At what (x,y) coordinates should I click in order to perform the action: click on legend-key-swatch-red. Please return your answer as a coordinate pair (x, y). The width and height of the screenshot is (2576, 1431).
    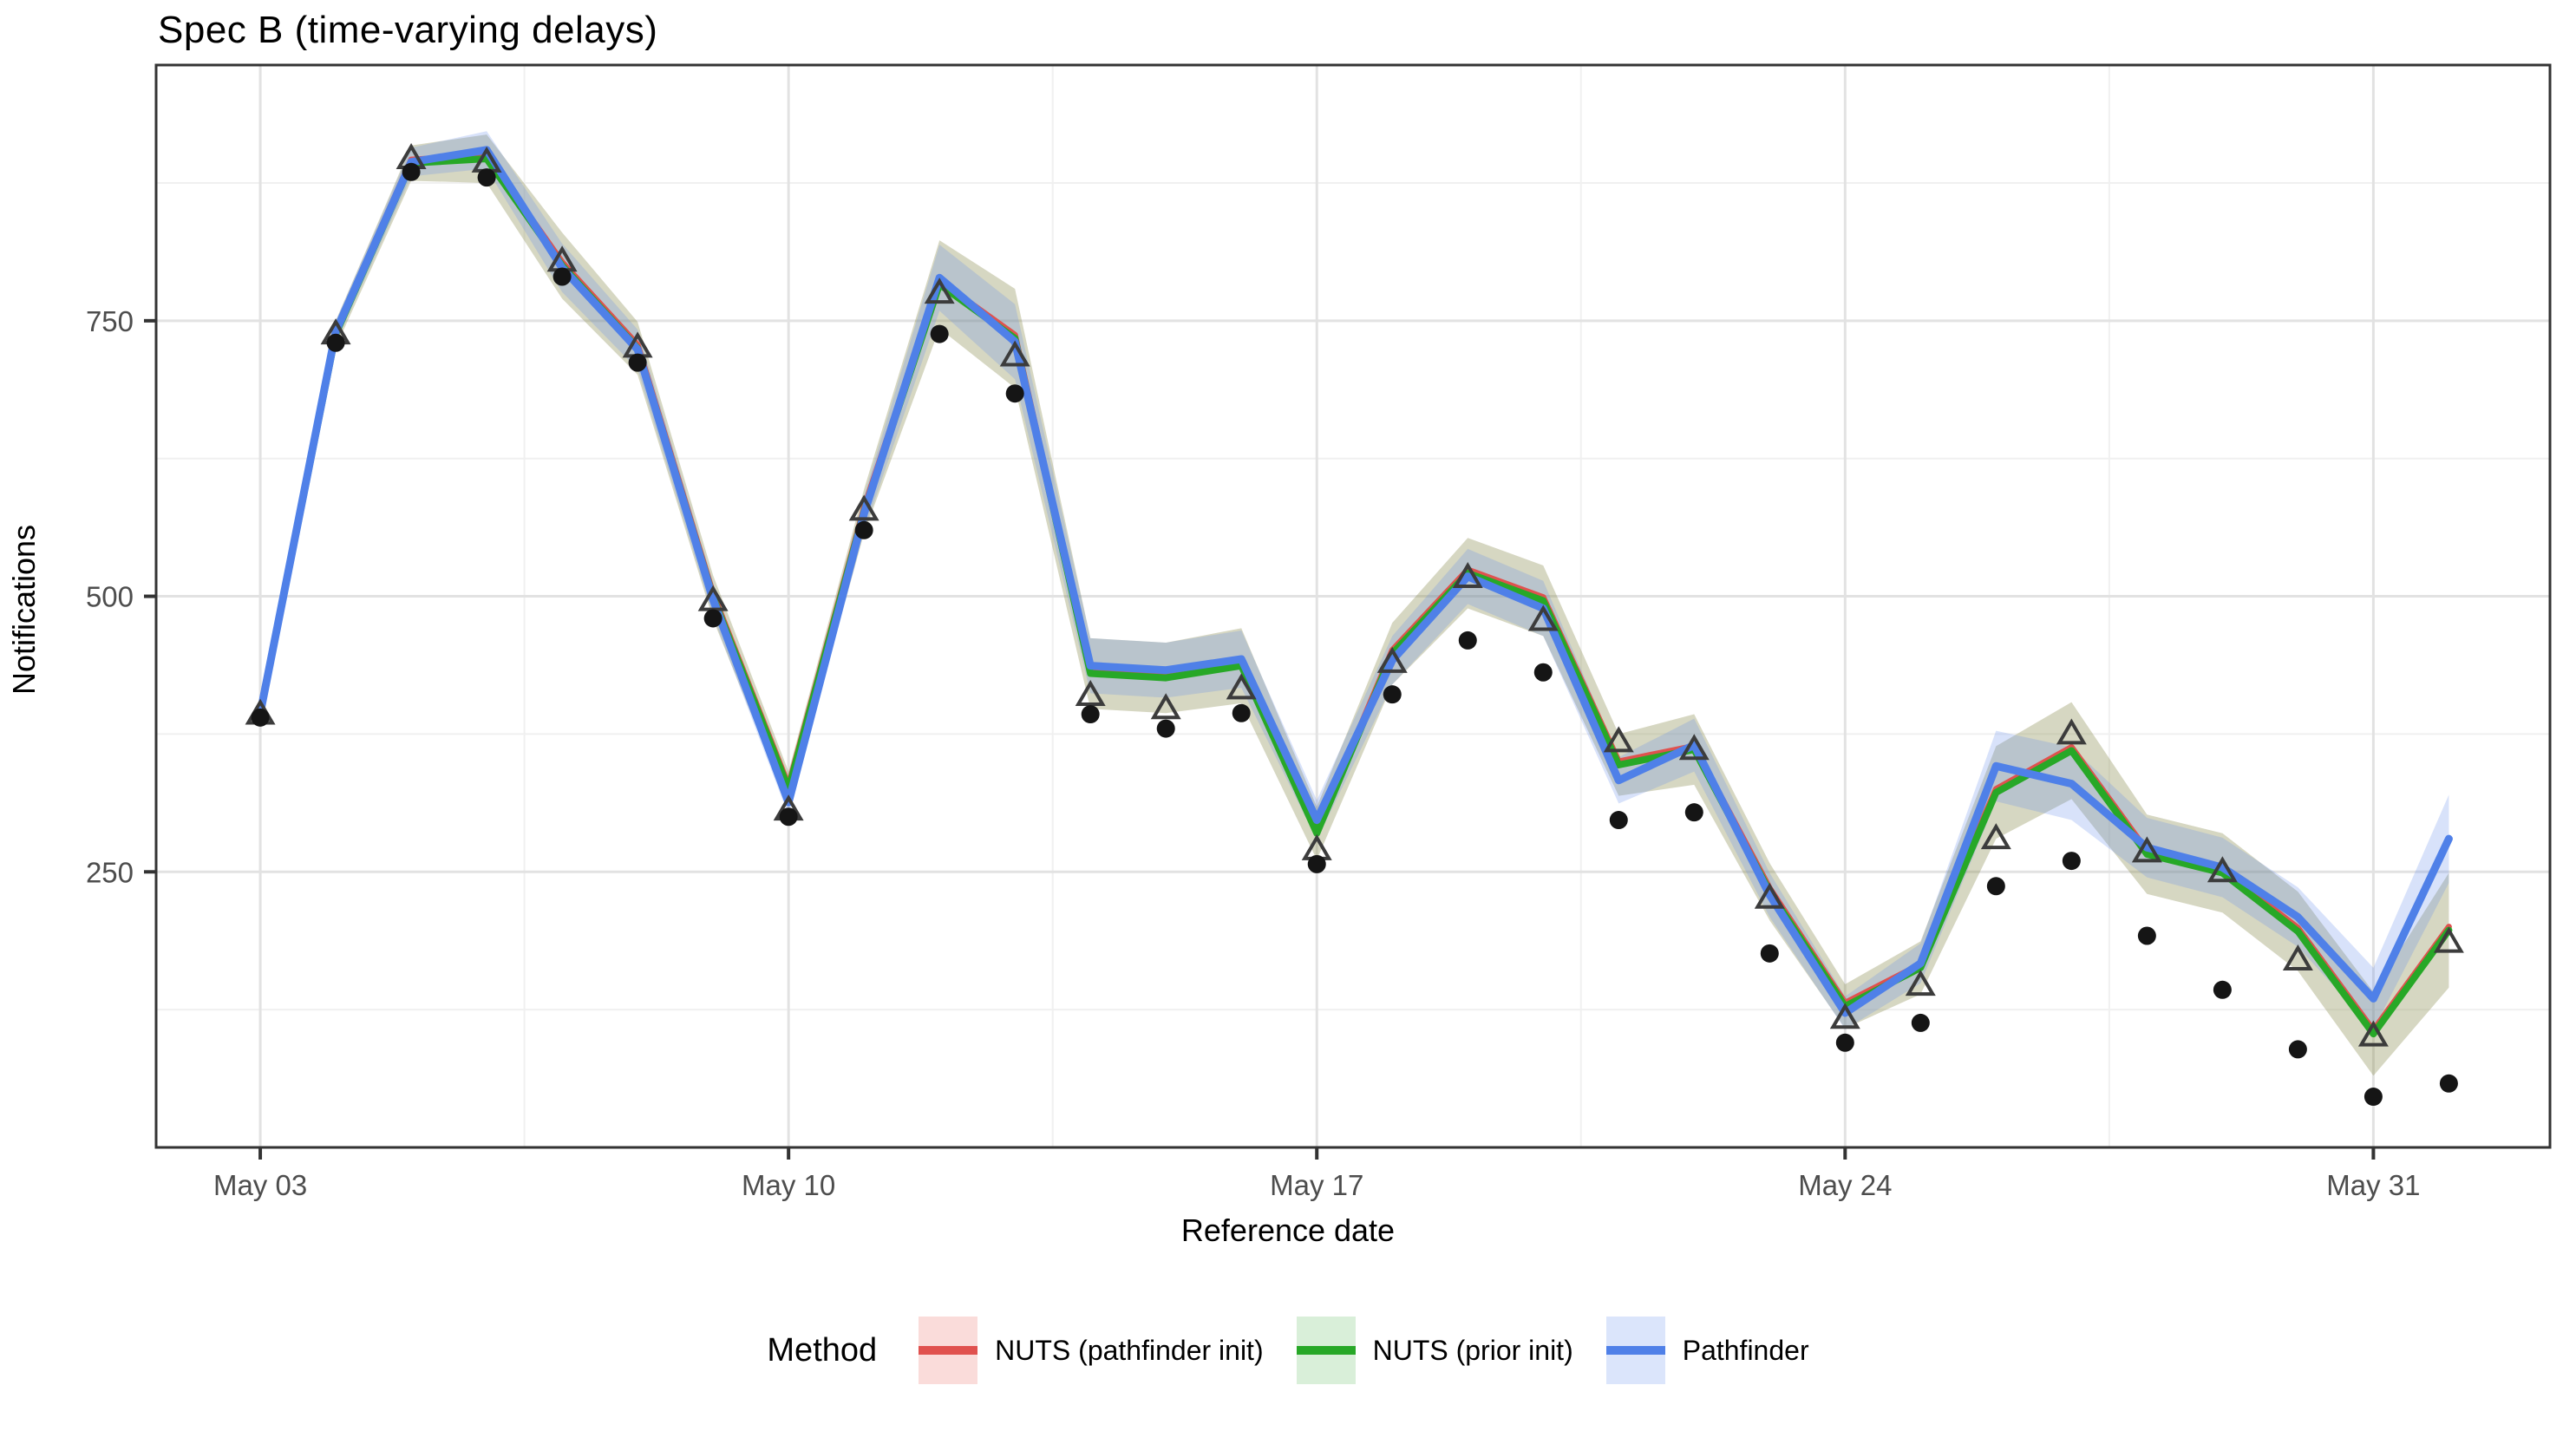
    Looking at the image, I should click on (948, 1350).